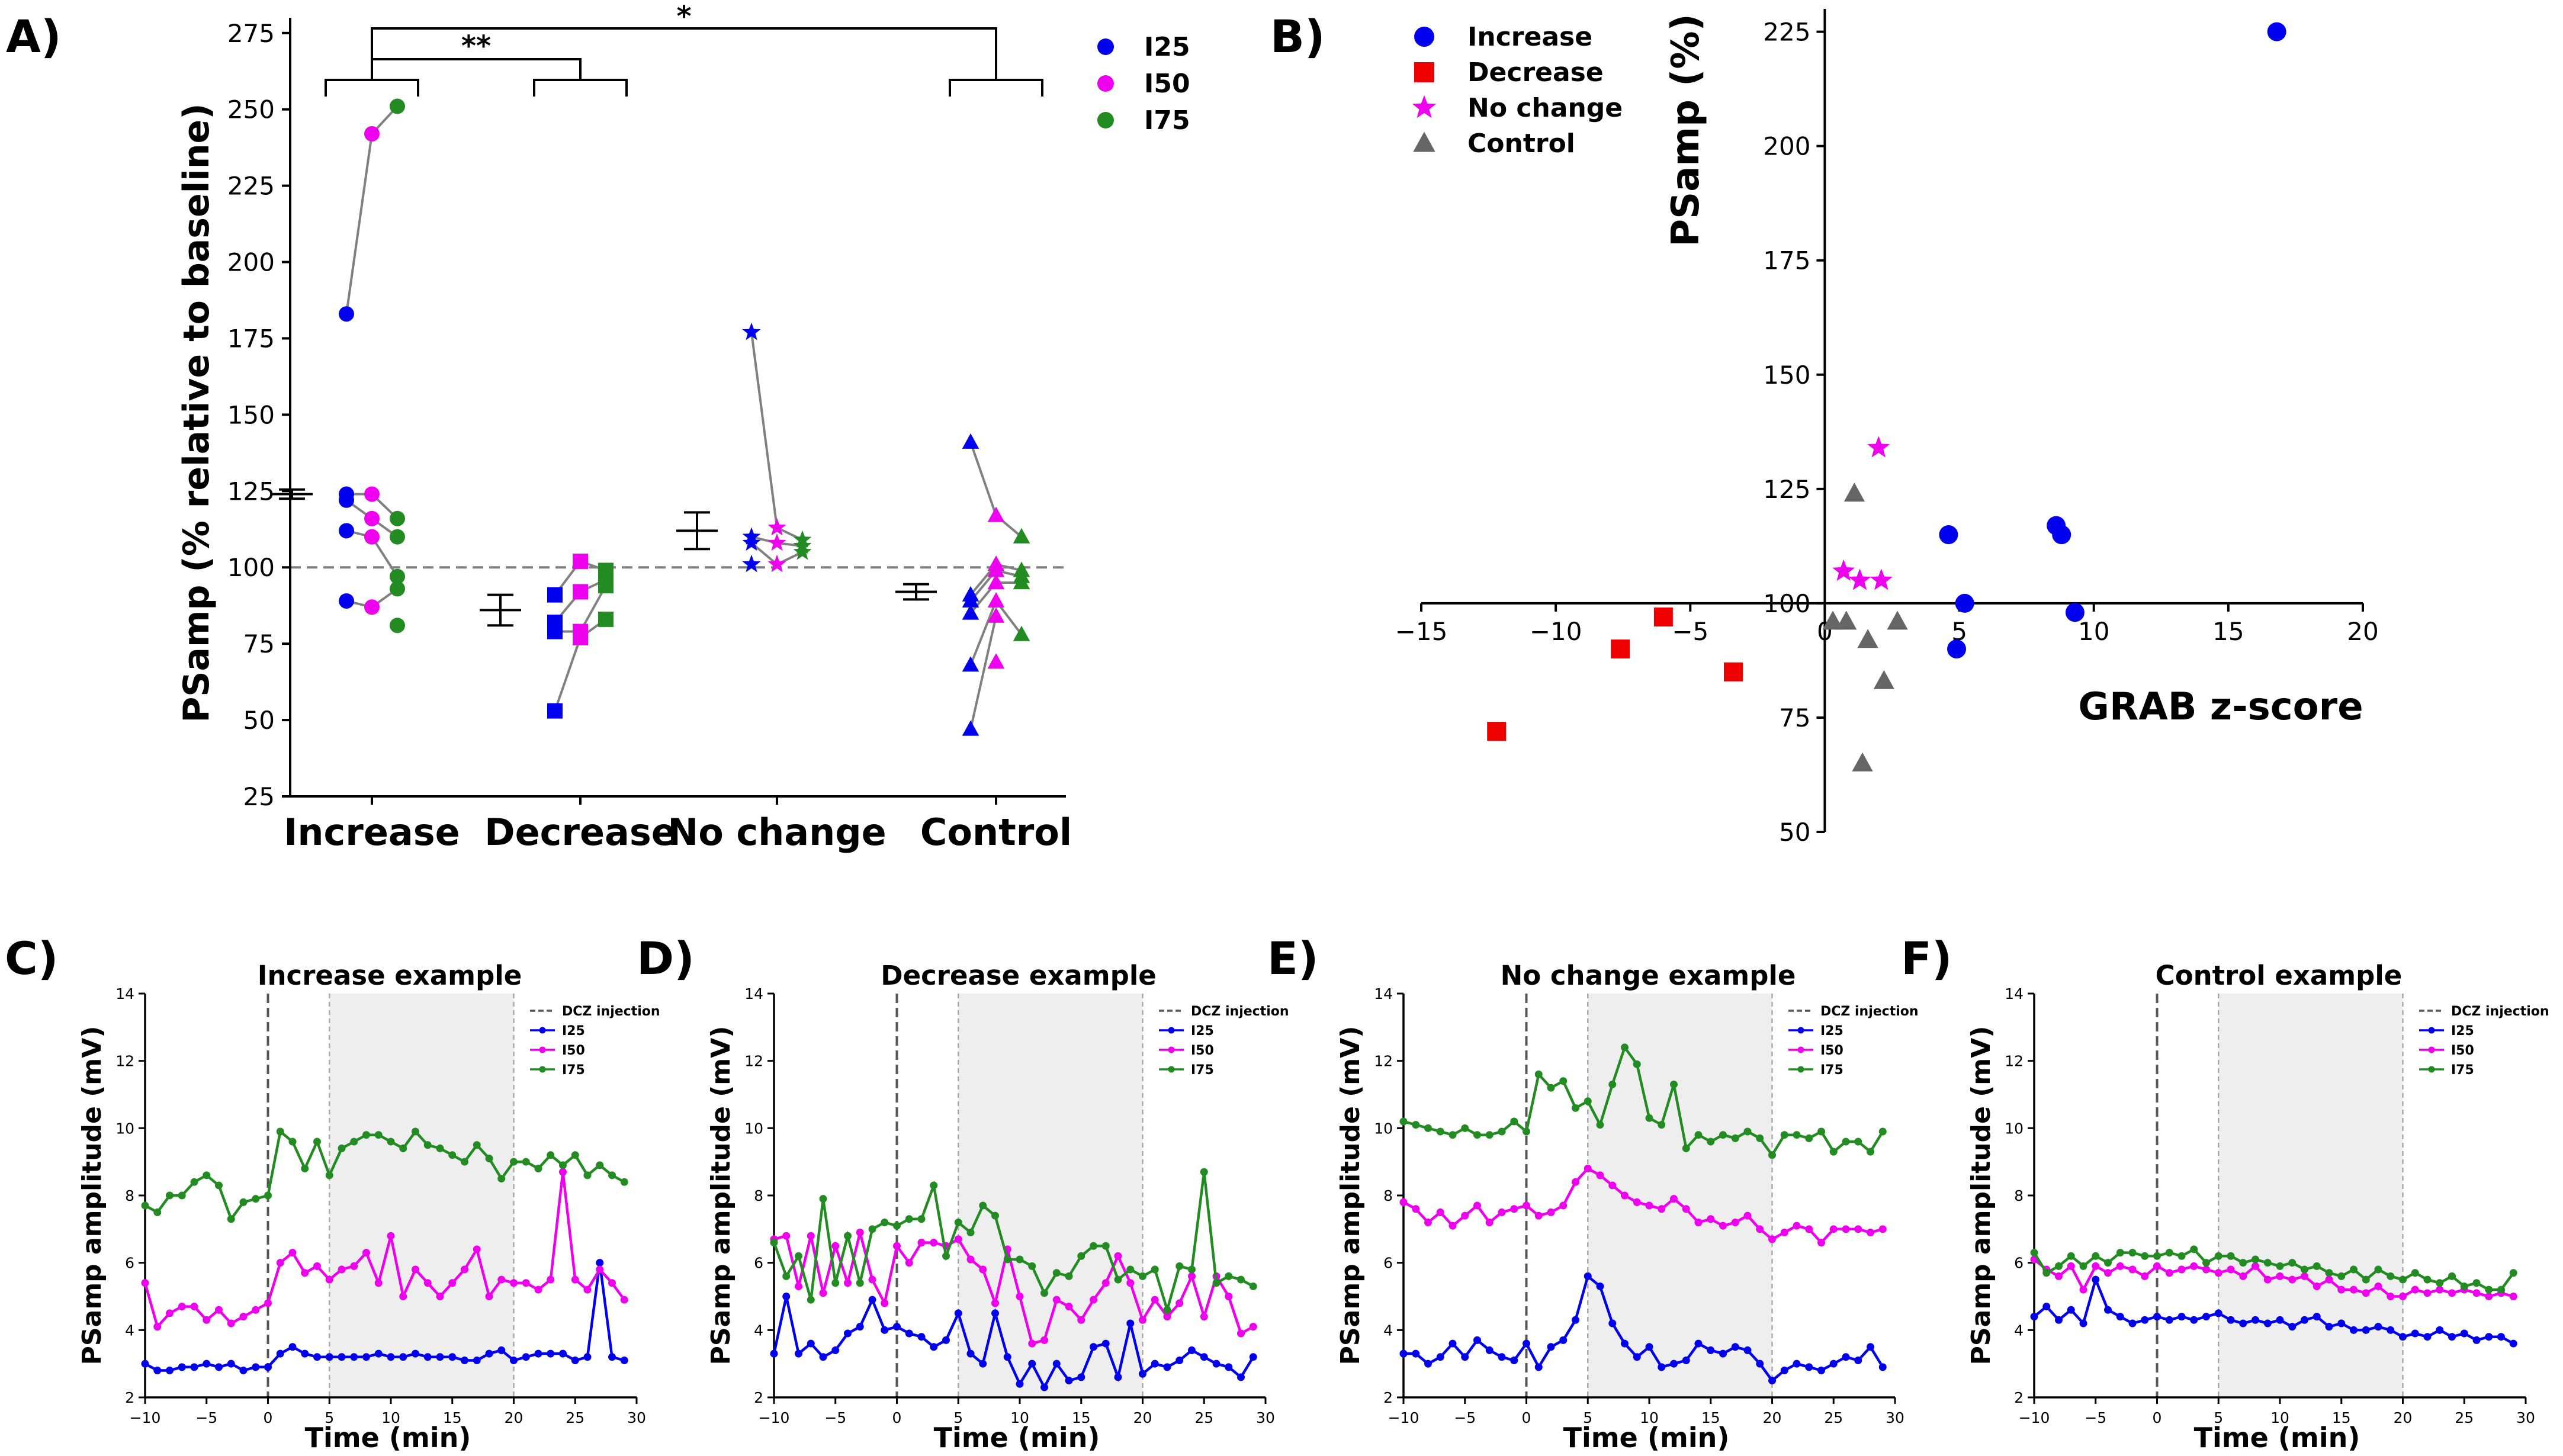  I want to click on data-point-no-change, so click(1881, 579).